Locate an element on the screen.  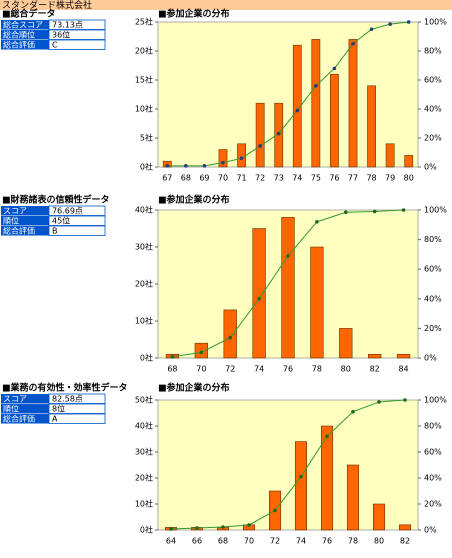
x-tick-label: 68 is located at coordinates (223, 541).